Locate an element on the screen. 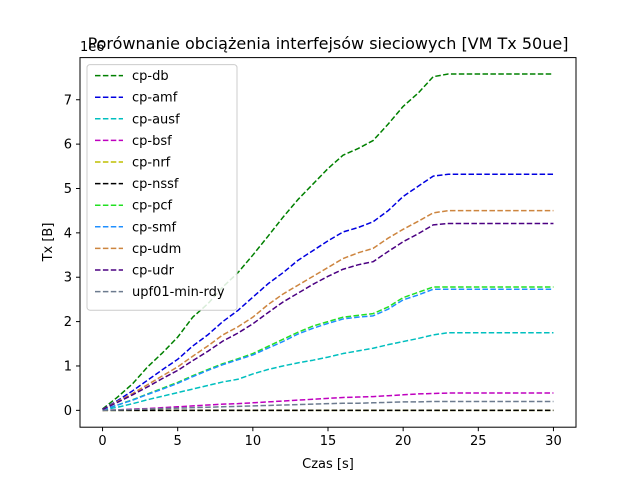 Image resolution: width=640 pixels, height=480 pixels. y-tick-label: 4 is located at coordinates (68, 233).